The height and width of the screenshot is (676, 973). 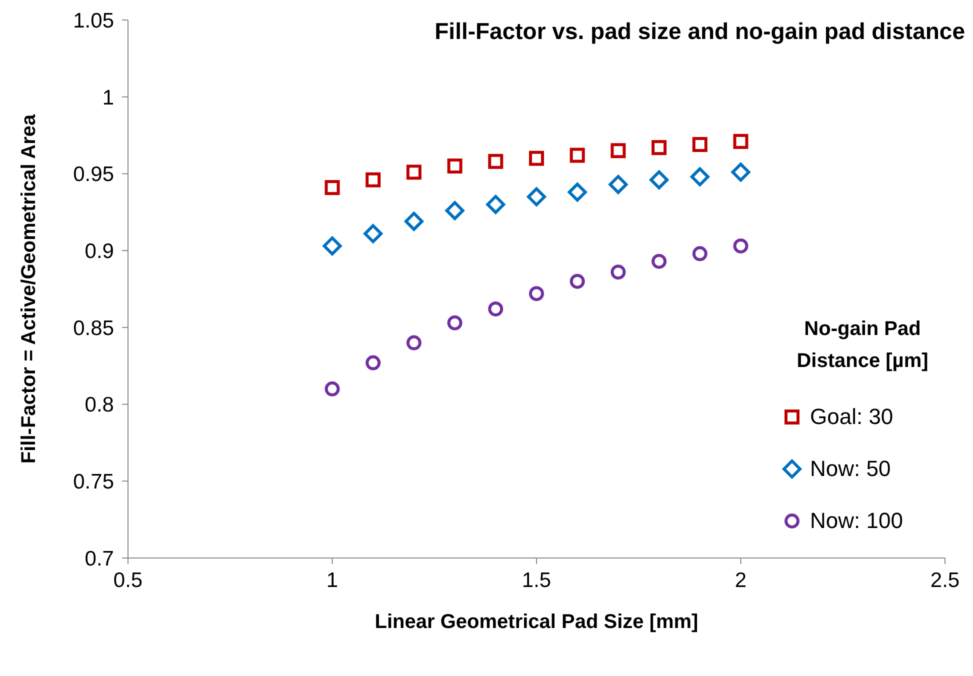 I want to click on chart-title: Fill-Factor vs. pad size and no-gain pad distance, so click(x=699, y=31).